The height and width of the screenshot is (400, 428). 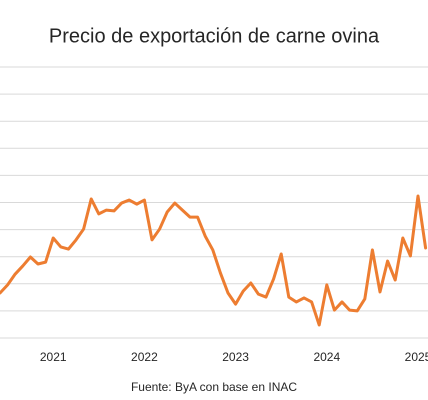 What do you see at coordinates (214, 387) in the screenshot?
I see `source-note: Fuente: ByA con base en INAC` at bounding box center [214, 387].